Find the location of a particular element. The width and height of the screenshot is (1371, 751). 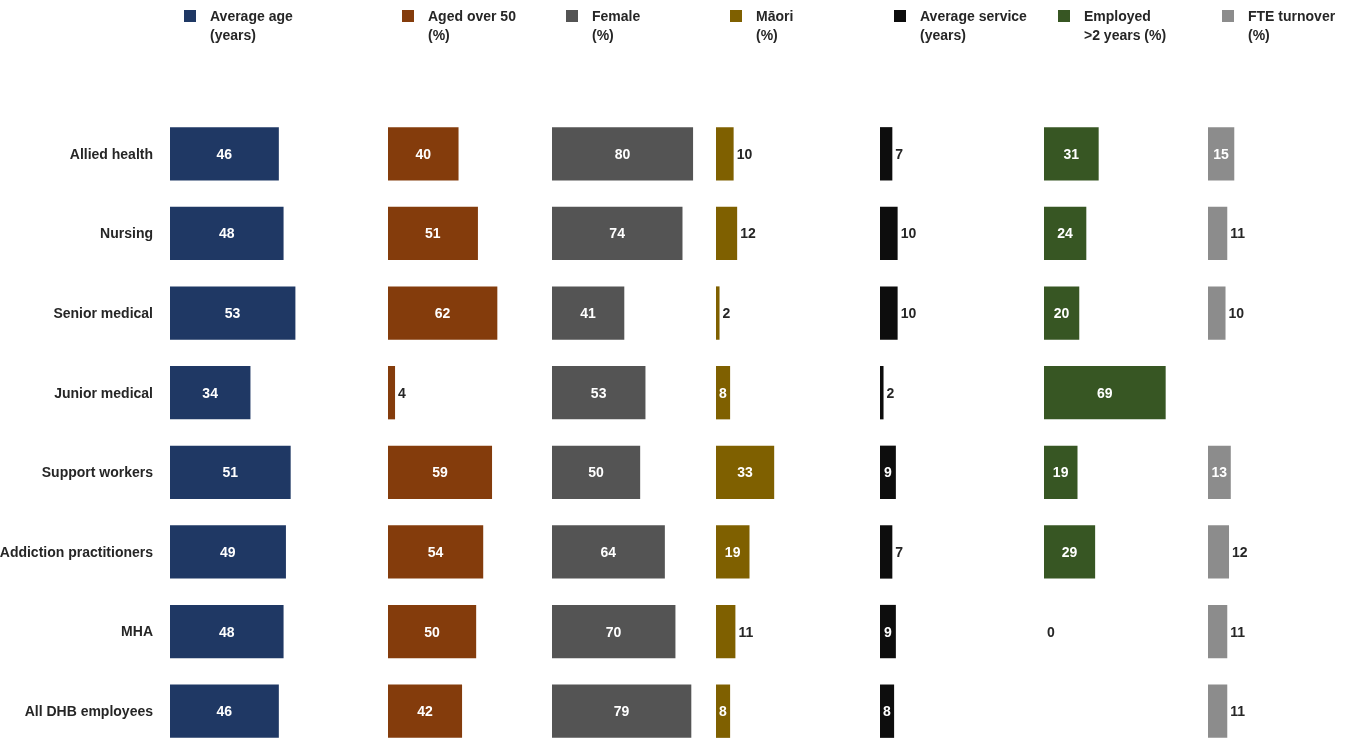

data-label: 80 is located at coordinates (622, 153).